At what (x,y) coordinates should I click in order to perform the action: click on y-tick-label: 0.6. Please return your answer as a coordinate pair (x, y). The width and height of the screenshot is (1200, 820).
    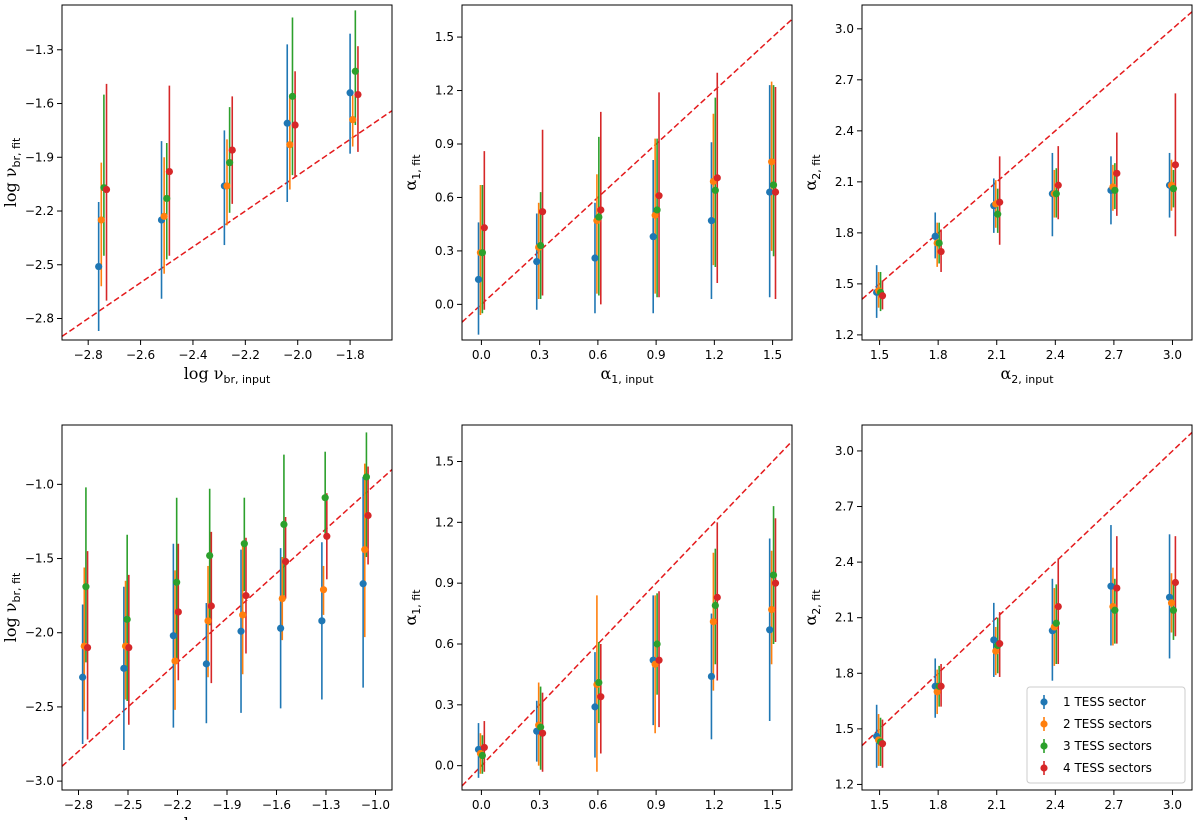
    Looking at the image, I should click on (444, 644).